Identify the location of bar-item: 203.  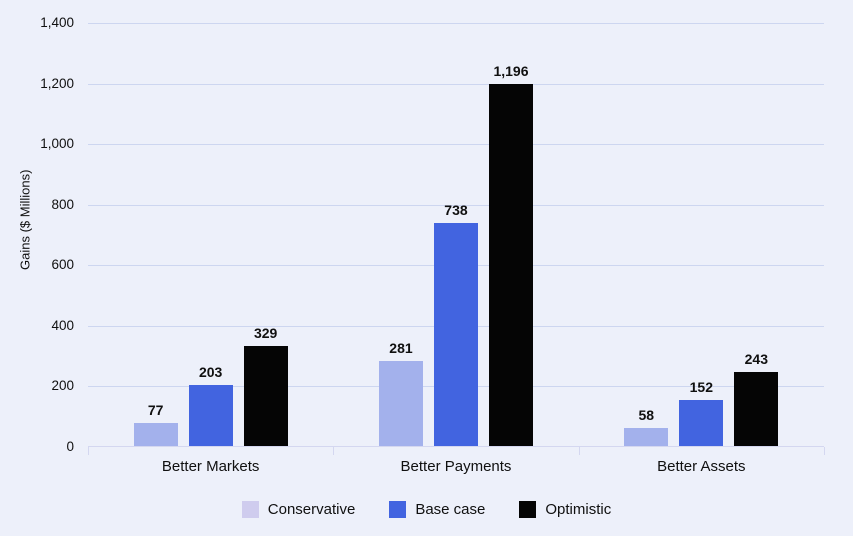
(210, 404).